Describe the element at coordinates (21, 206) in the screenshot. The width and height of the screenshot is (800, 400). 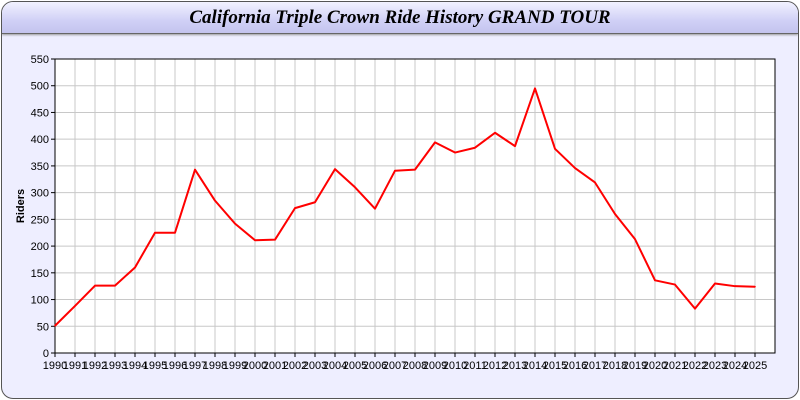
I see `y-axis-label: Riders` at that location.